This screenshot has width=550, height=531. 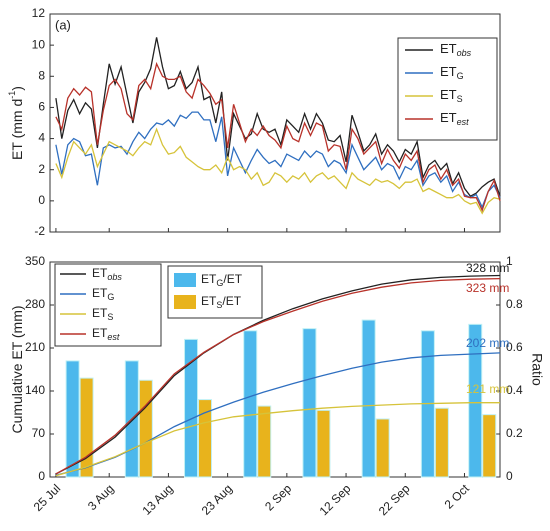 I want to click on y-tick-label: -2, so click(x=39, y=231).